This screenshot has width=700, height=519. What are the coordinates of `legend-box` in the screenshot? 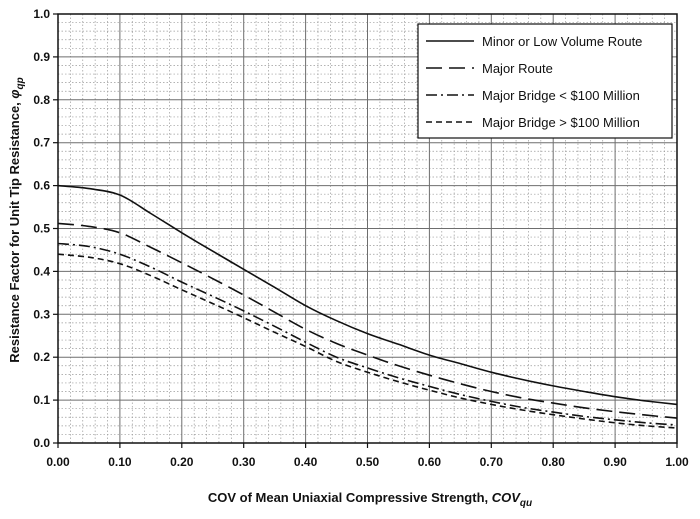 It's located at (545, 81).